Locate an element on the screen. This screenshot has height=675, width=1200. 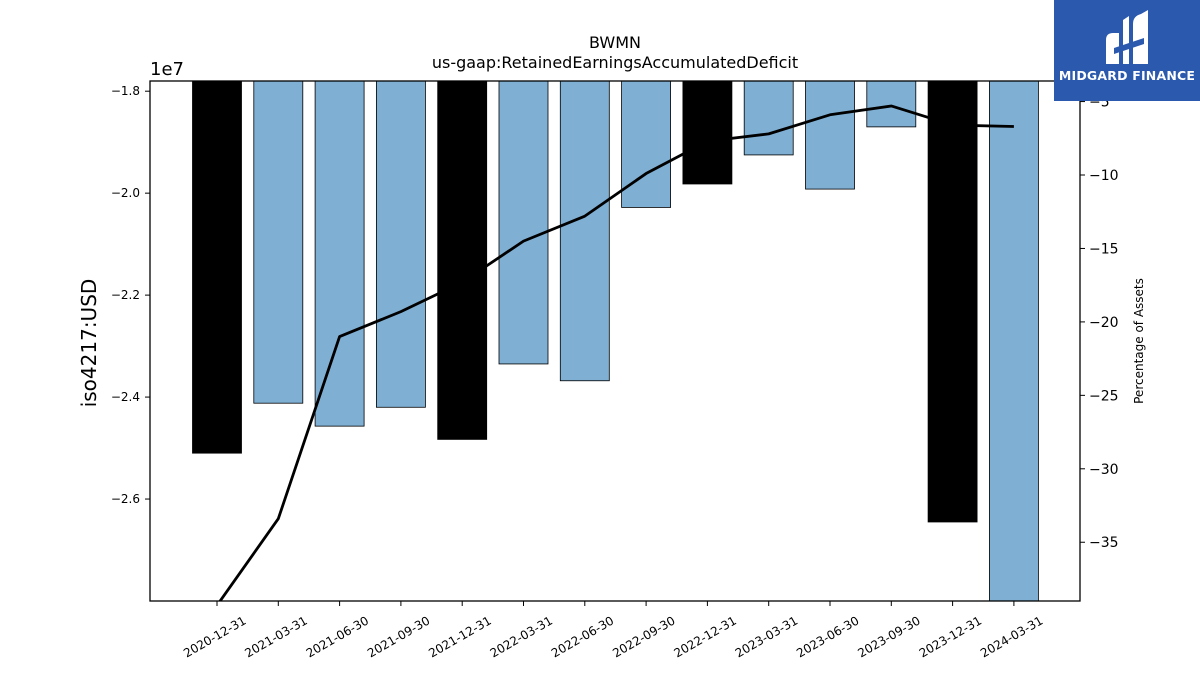
x-tick-label: 2021-06-30 is located at coordinates (337, 636).